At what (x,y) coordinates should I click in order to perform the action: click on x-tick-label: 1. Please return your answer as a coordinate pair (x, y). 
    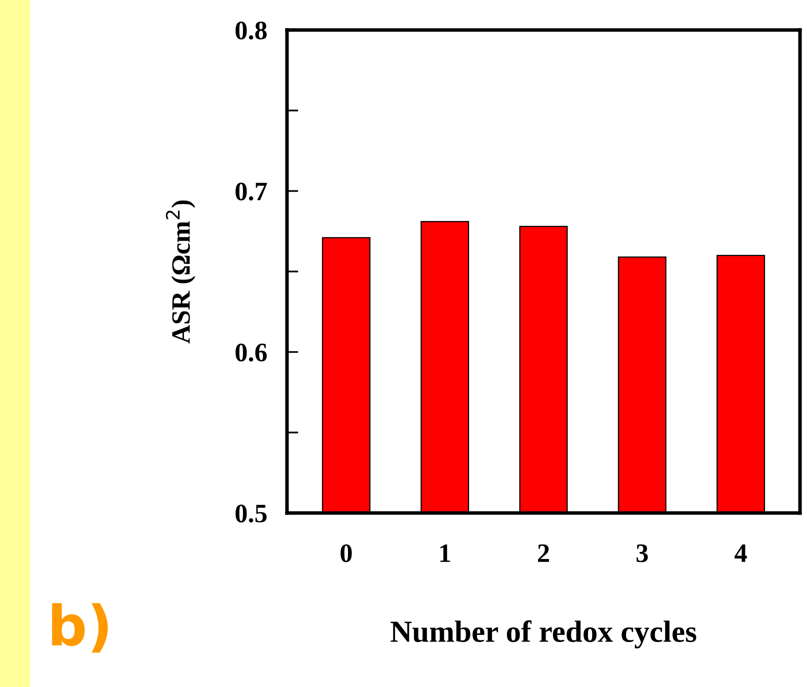
    Looking at the image, I should click on (445, 553).